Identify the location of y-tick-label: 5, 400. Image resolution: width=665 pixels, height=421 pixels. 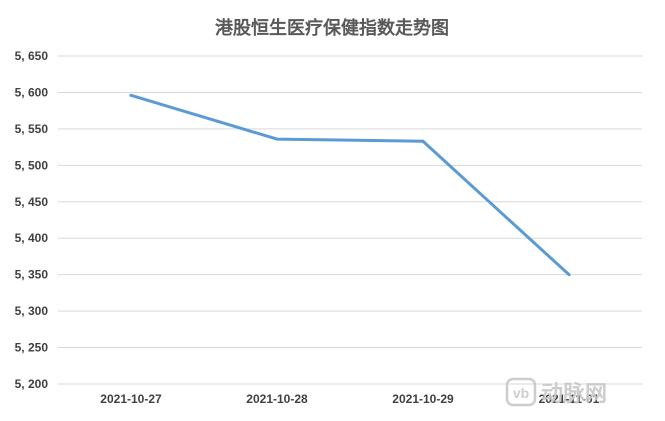
(32, 238).